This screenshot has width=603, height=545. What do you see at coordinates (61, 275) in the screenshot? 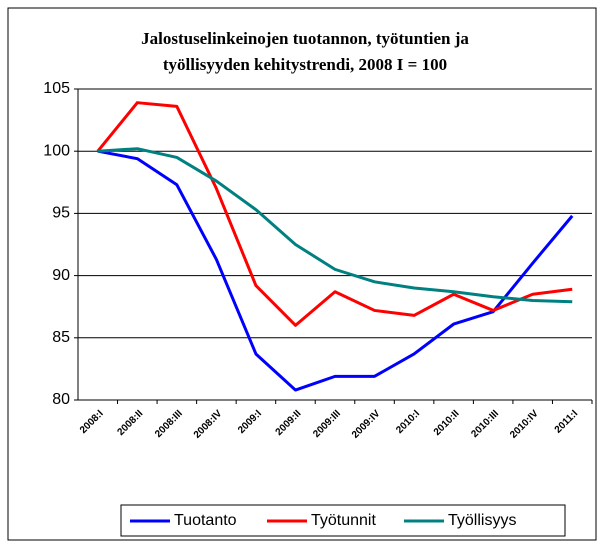
I see `y-tick-label: 90` at bounding box center [61, 275].